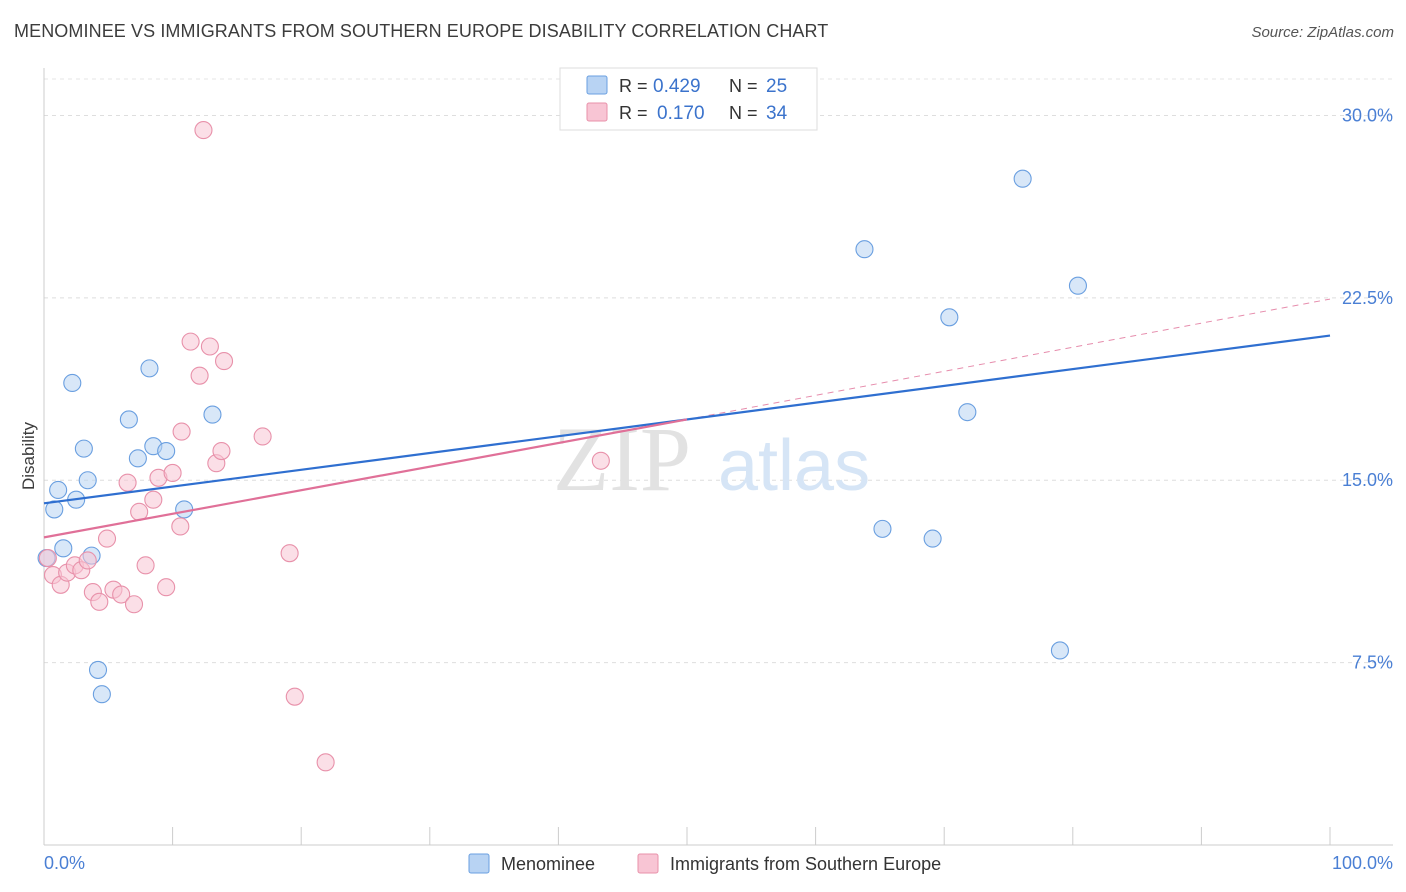  What do you see at coordinates (743, 113) in the screenshot?
I see `stats-n-label-2: N =` at bounding box center [743, 113].